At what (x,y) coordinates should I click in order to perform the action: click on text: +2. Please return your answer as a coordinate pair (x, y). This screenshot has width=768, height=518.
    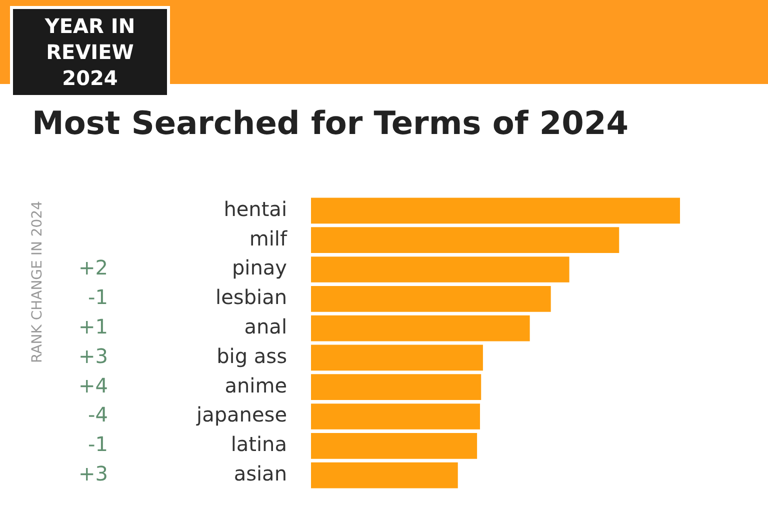
    Looking at the image, I should click on (93, 268).